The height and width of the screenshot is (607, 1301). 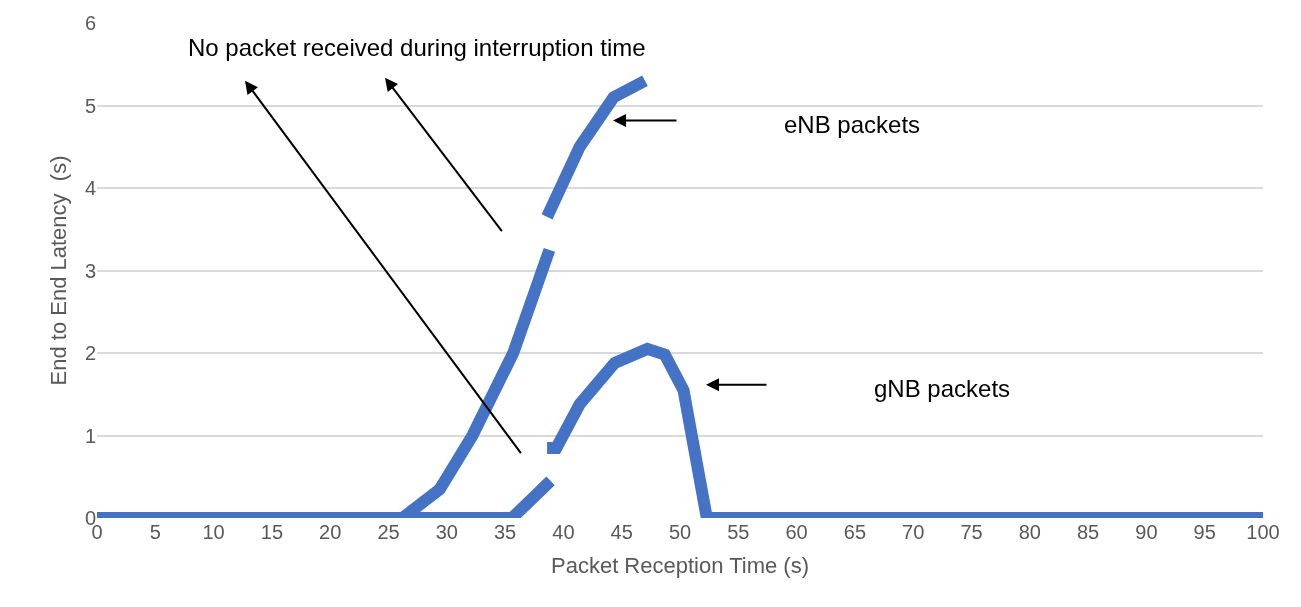 What do you see at coordinates (738, 532) in the screenshot?
I see `x-tick-label: 55` at bounding box center [738, 532].